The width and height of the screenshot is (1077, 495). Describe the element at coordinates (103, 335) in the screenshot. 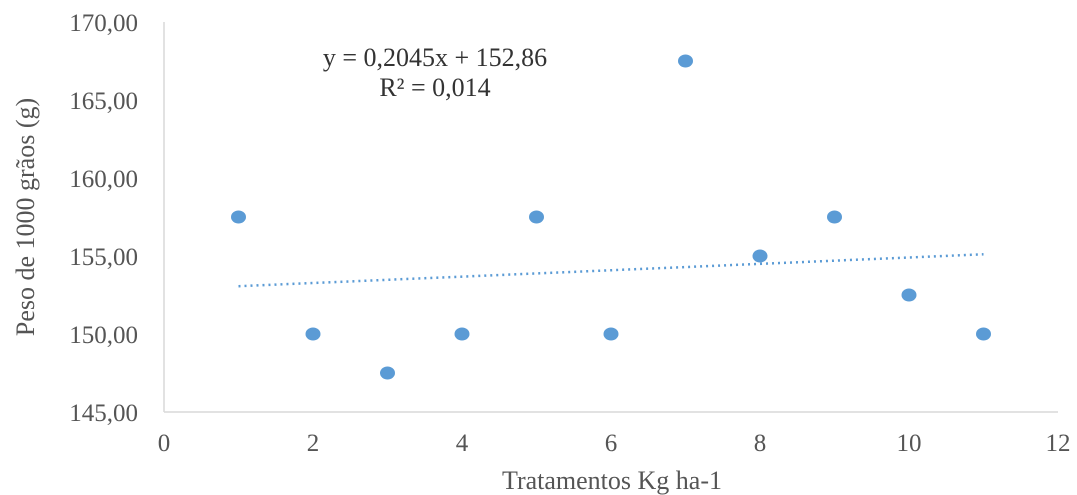

I see `y-tick-label: 150,00` at that location.